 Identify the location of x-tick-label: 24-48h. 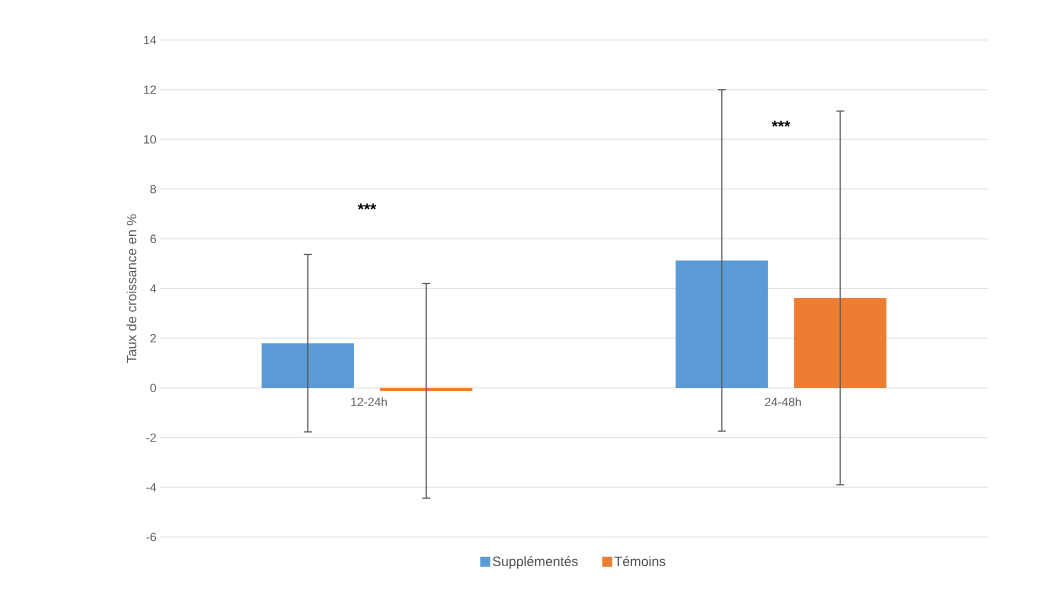
(782, 402).